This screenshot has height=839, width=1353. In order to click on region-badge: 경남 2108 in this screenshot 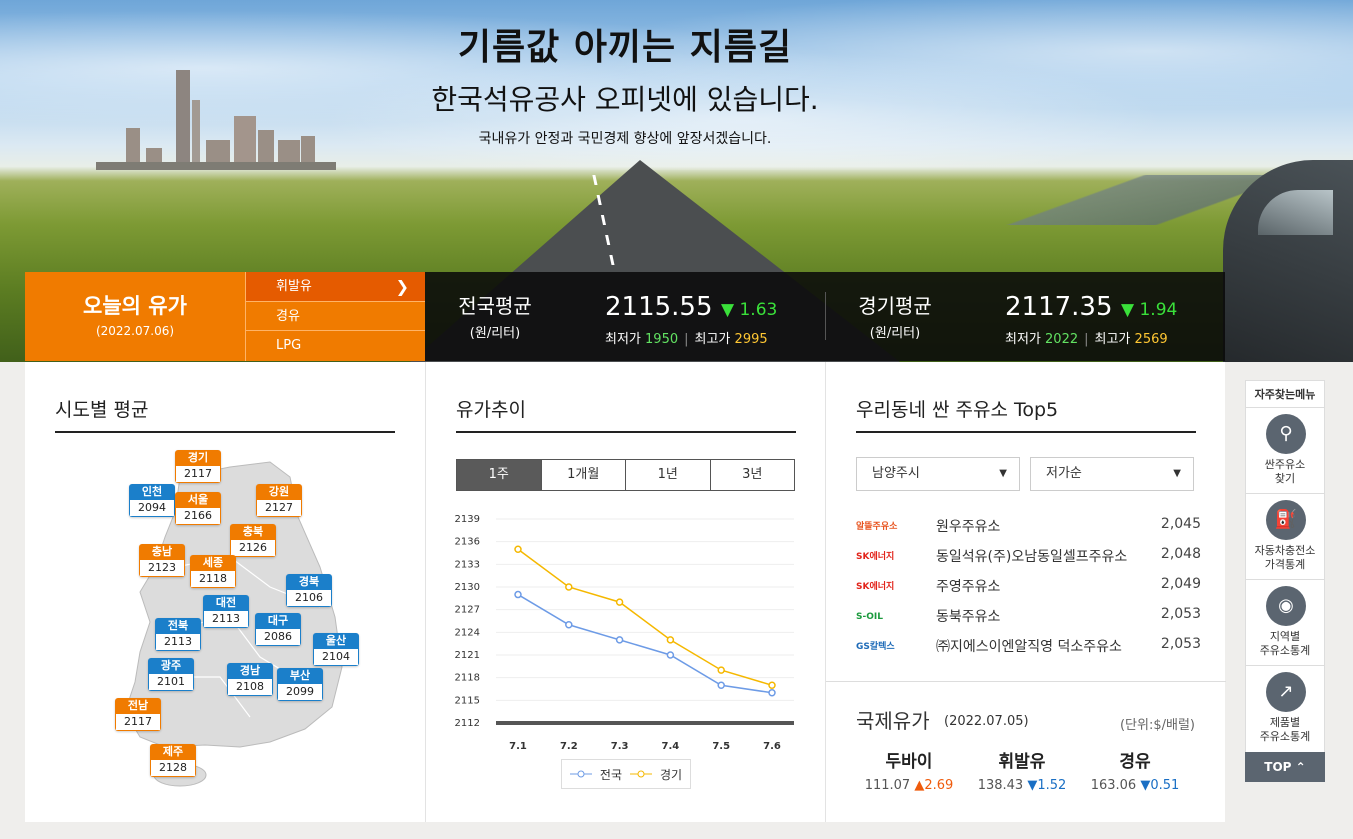, I will do `click(250, 679)`.